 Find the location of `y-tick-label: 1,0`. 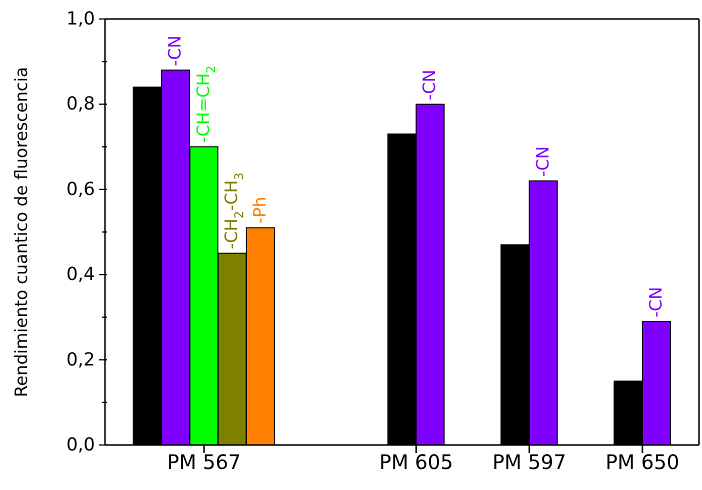

y-tick-label: 1,0 is located at coordinates (80, 19).